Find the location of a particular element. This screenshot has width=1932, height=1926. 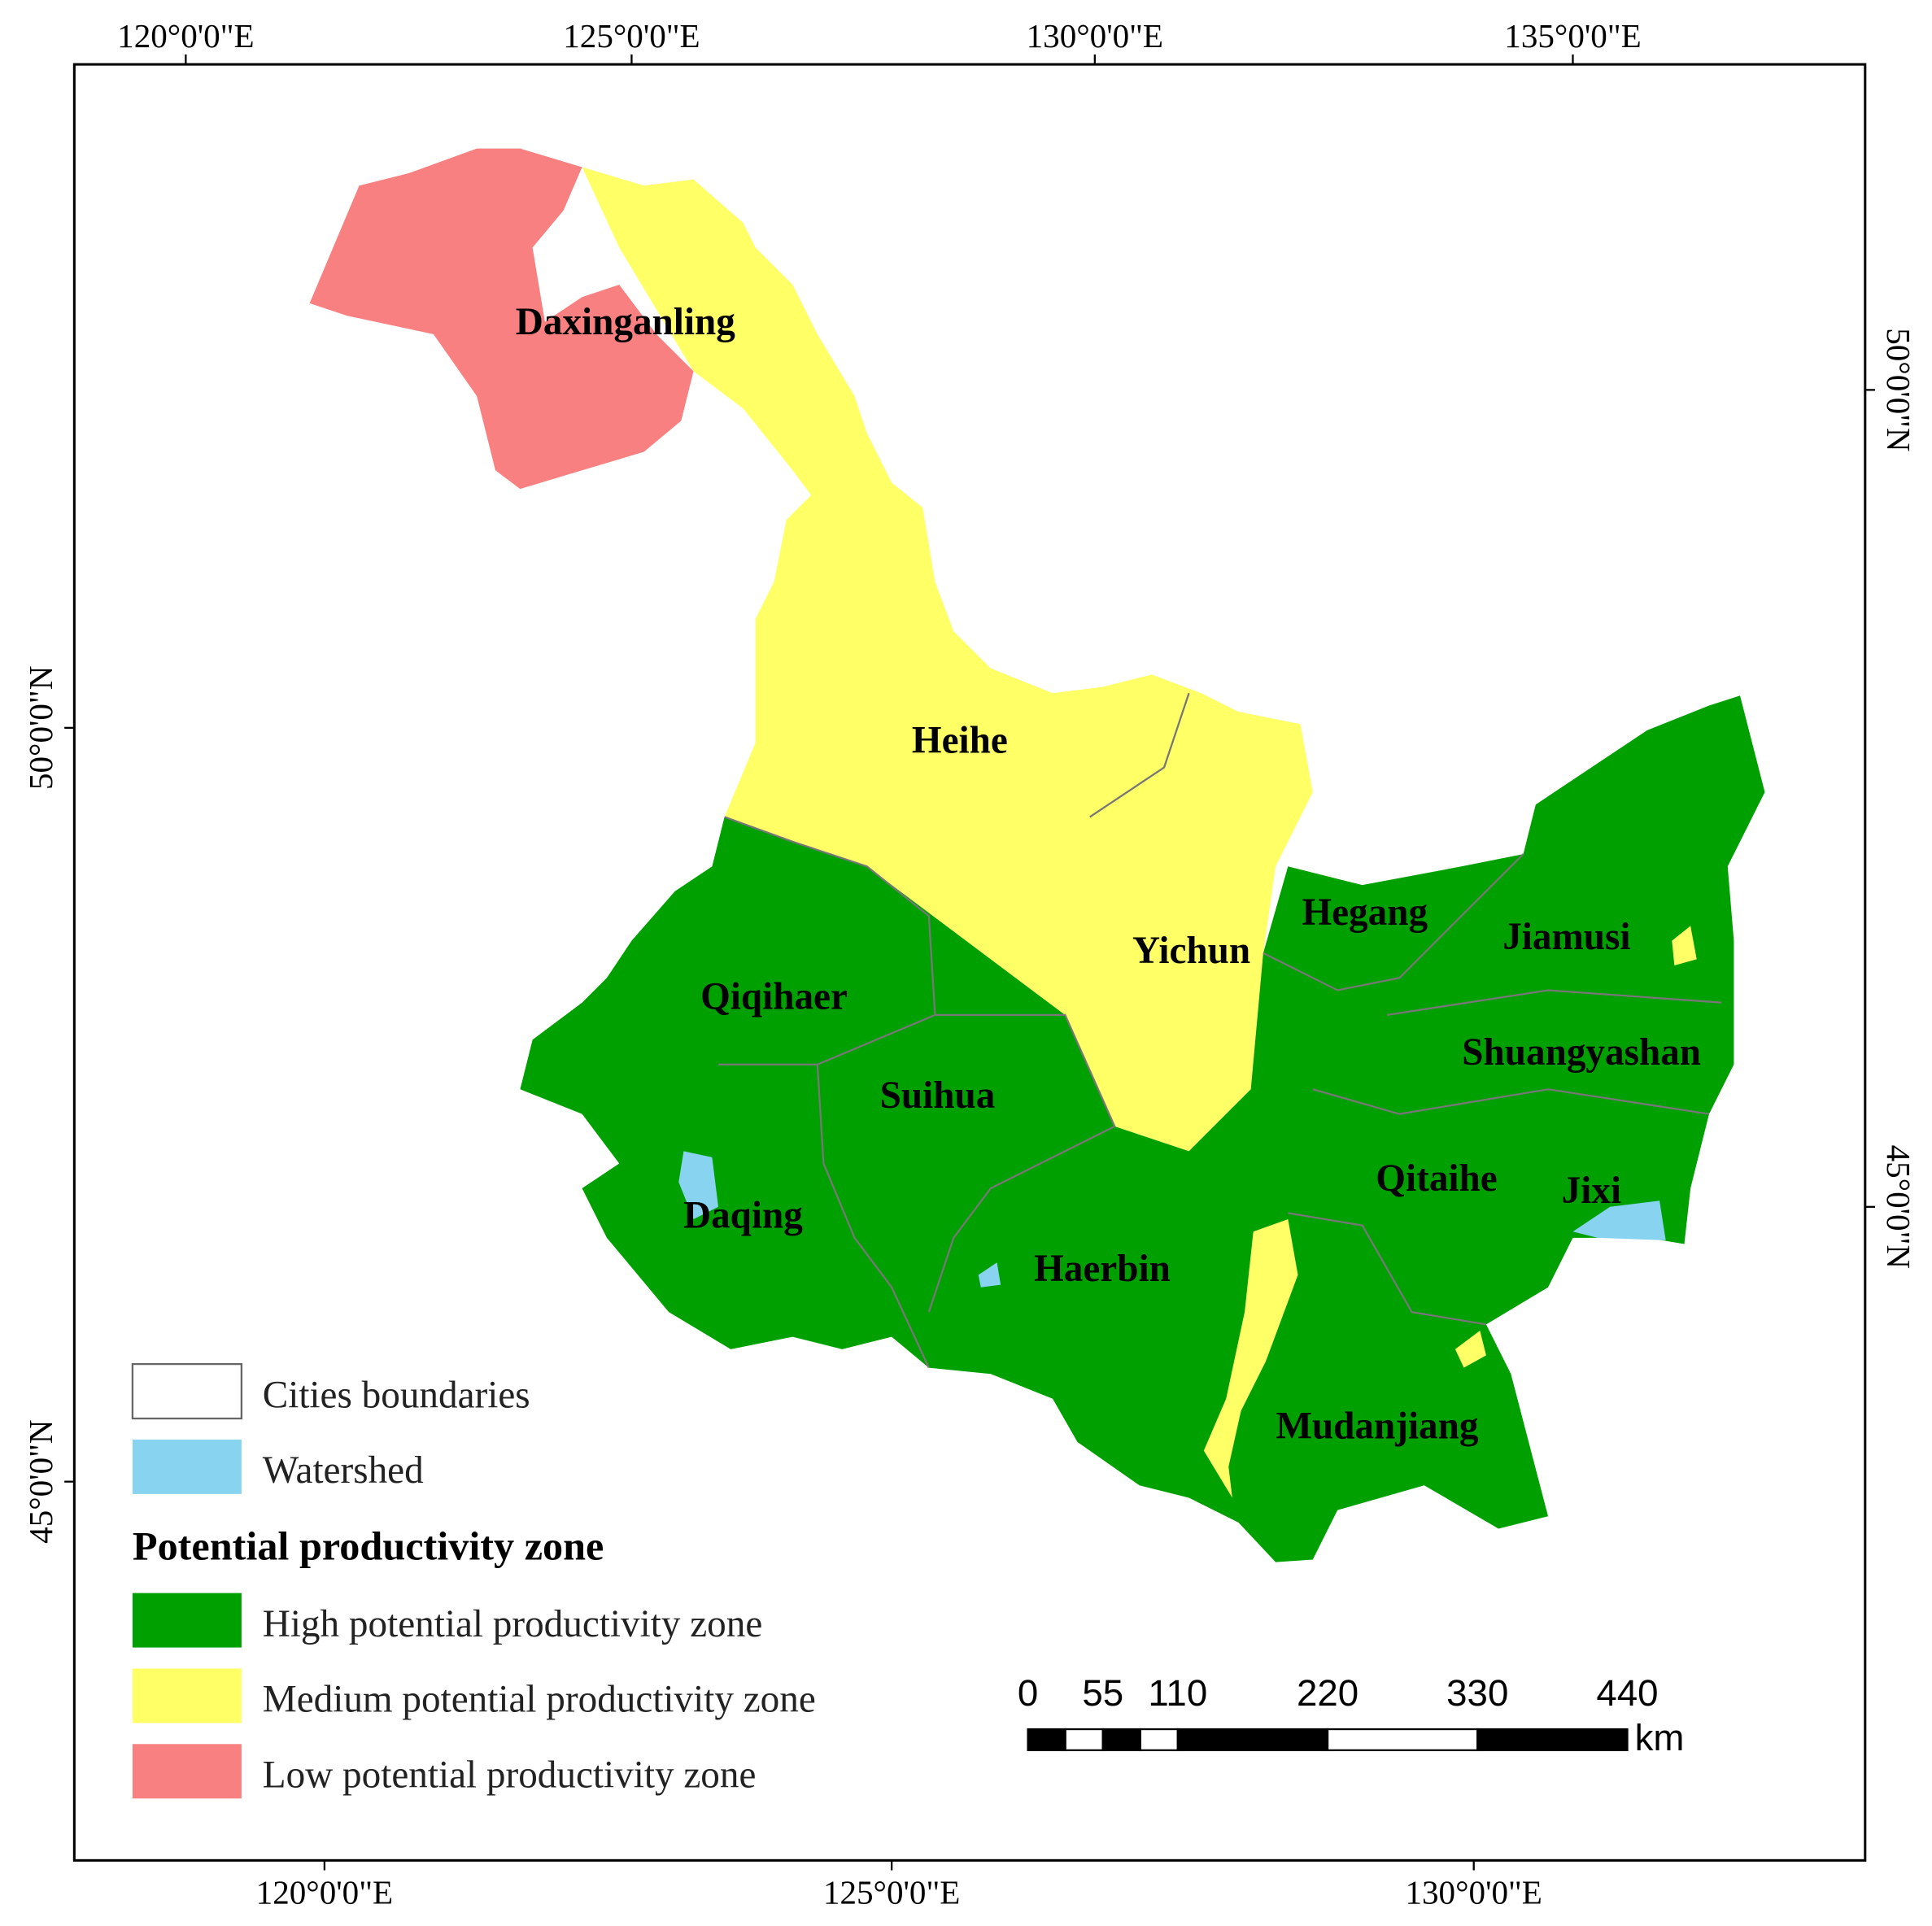

city-label: Shuangyashan is located at coordinates (1581, 1052).